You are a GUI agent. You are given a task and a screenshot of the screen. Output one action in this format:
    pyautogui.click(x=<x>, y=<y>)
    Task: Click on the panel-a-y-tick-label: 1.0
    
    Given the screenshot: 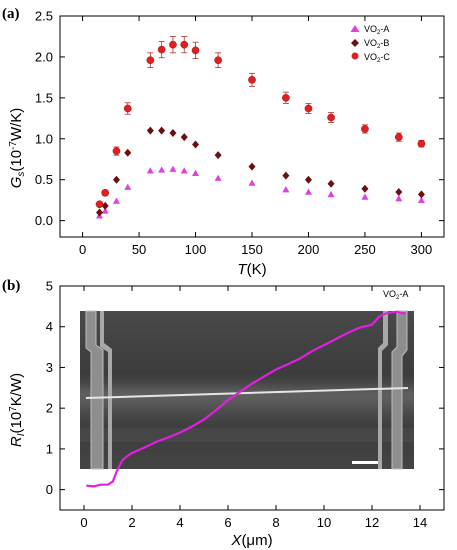 What is the action you would take?
    pyautogui.click(x=44, y=138)
    